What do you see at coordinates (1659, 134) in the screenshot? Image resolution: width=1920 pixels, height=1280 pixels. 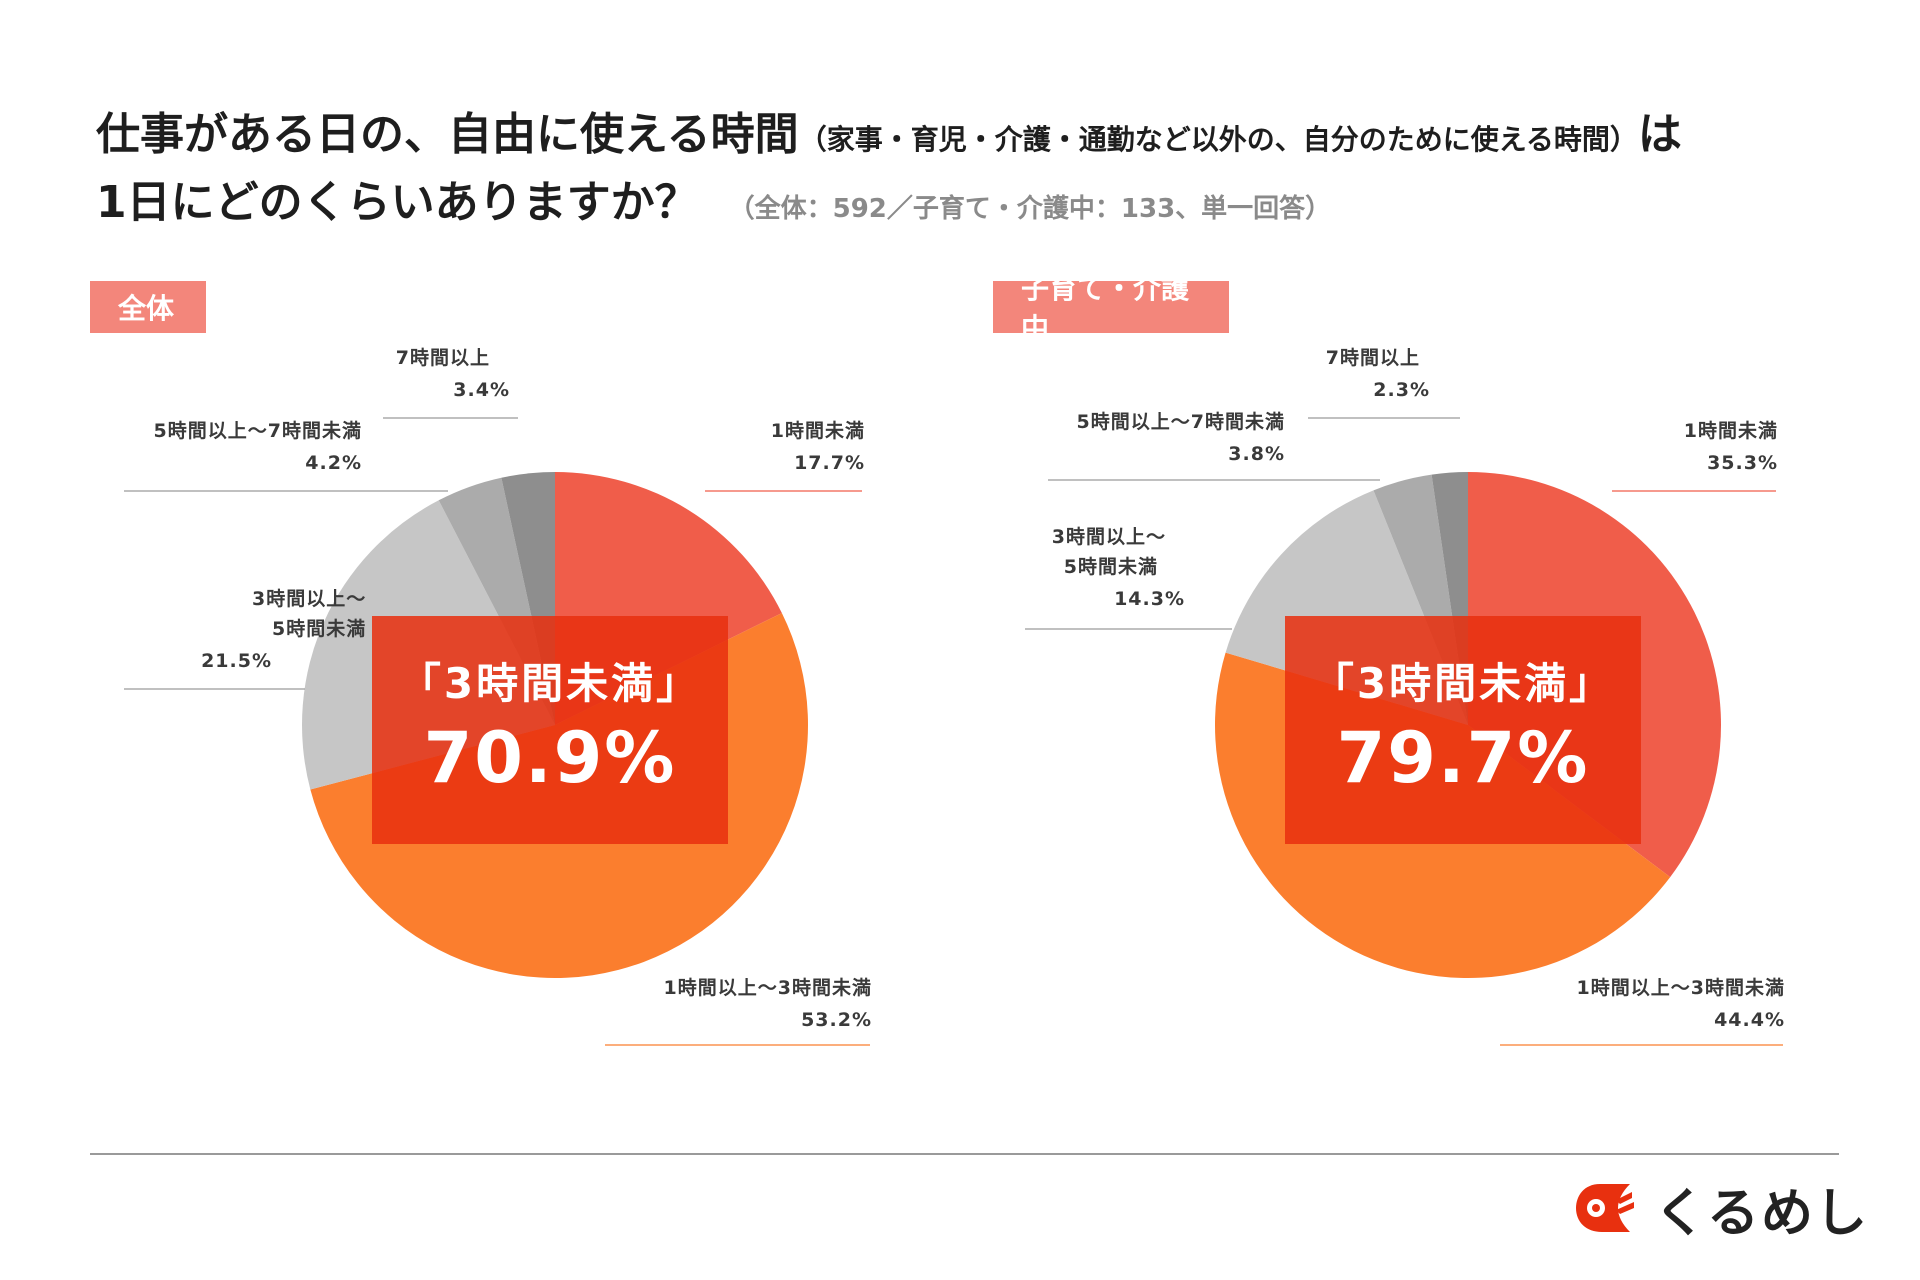 I see `title-end: は` at bounding box center [1659, 134].